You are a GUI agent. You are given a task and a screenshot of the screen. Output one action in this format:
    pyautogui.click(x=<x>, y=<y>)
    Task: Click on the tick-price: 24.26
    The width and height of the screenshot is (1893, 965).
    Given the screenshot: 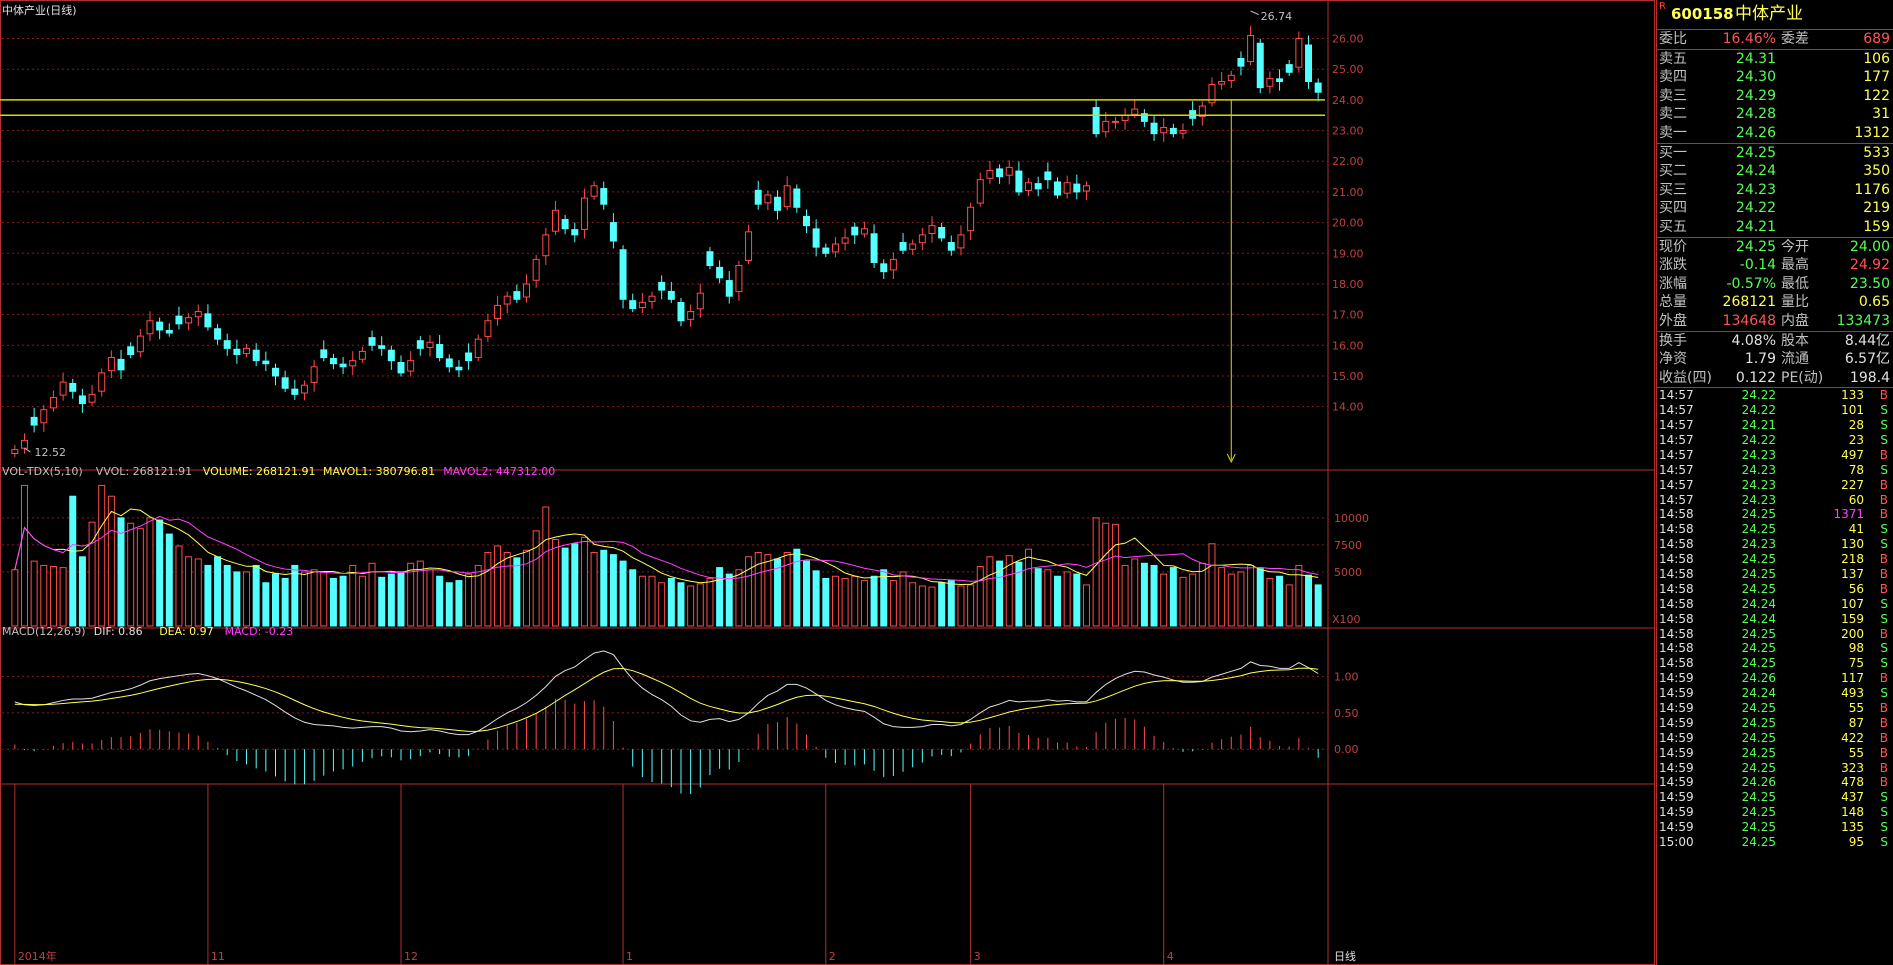 What is the action you would take?
    pyautogui.click(x=1758, y=782)
    